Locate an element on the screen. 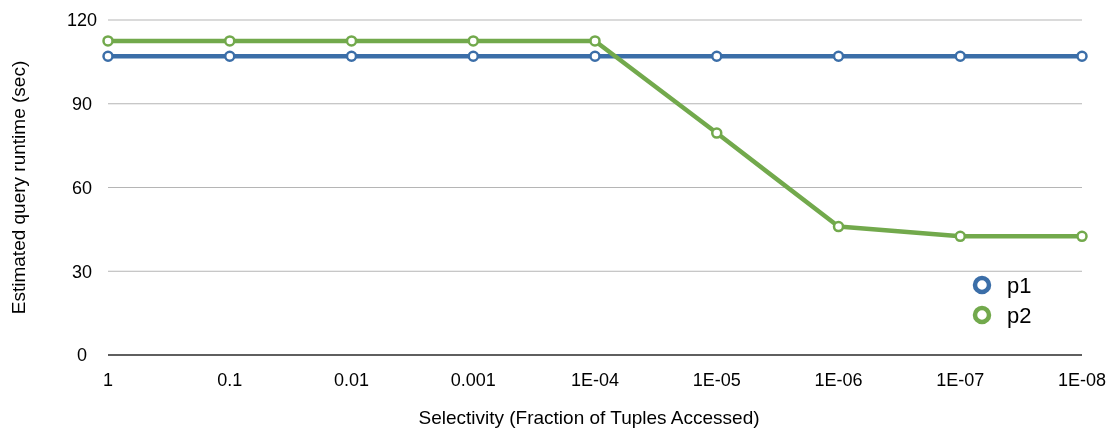 The height and width of the screenshot is (432, 1112). legend-label: p2 is located at coordinates (1019, 315).